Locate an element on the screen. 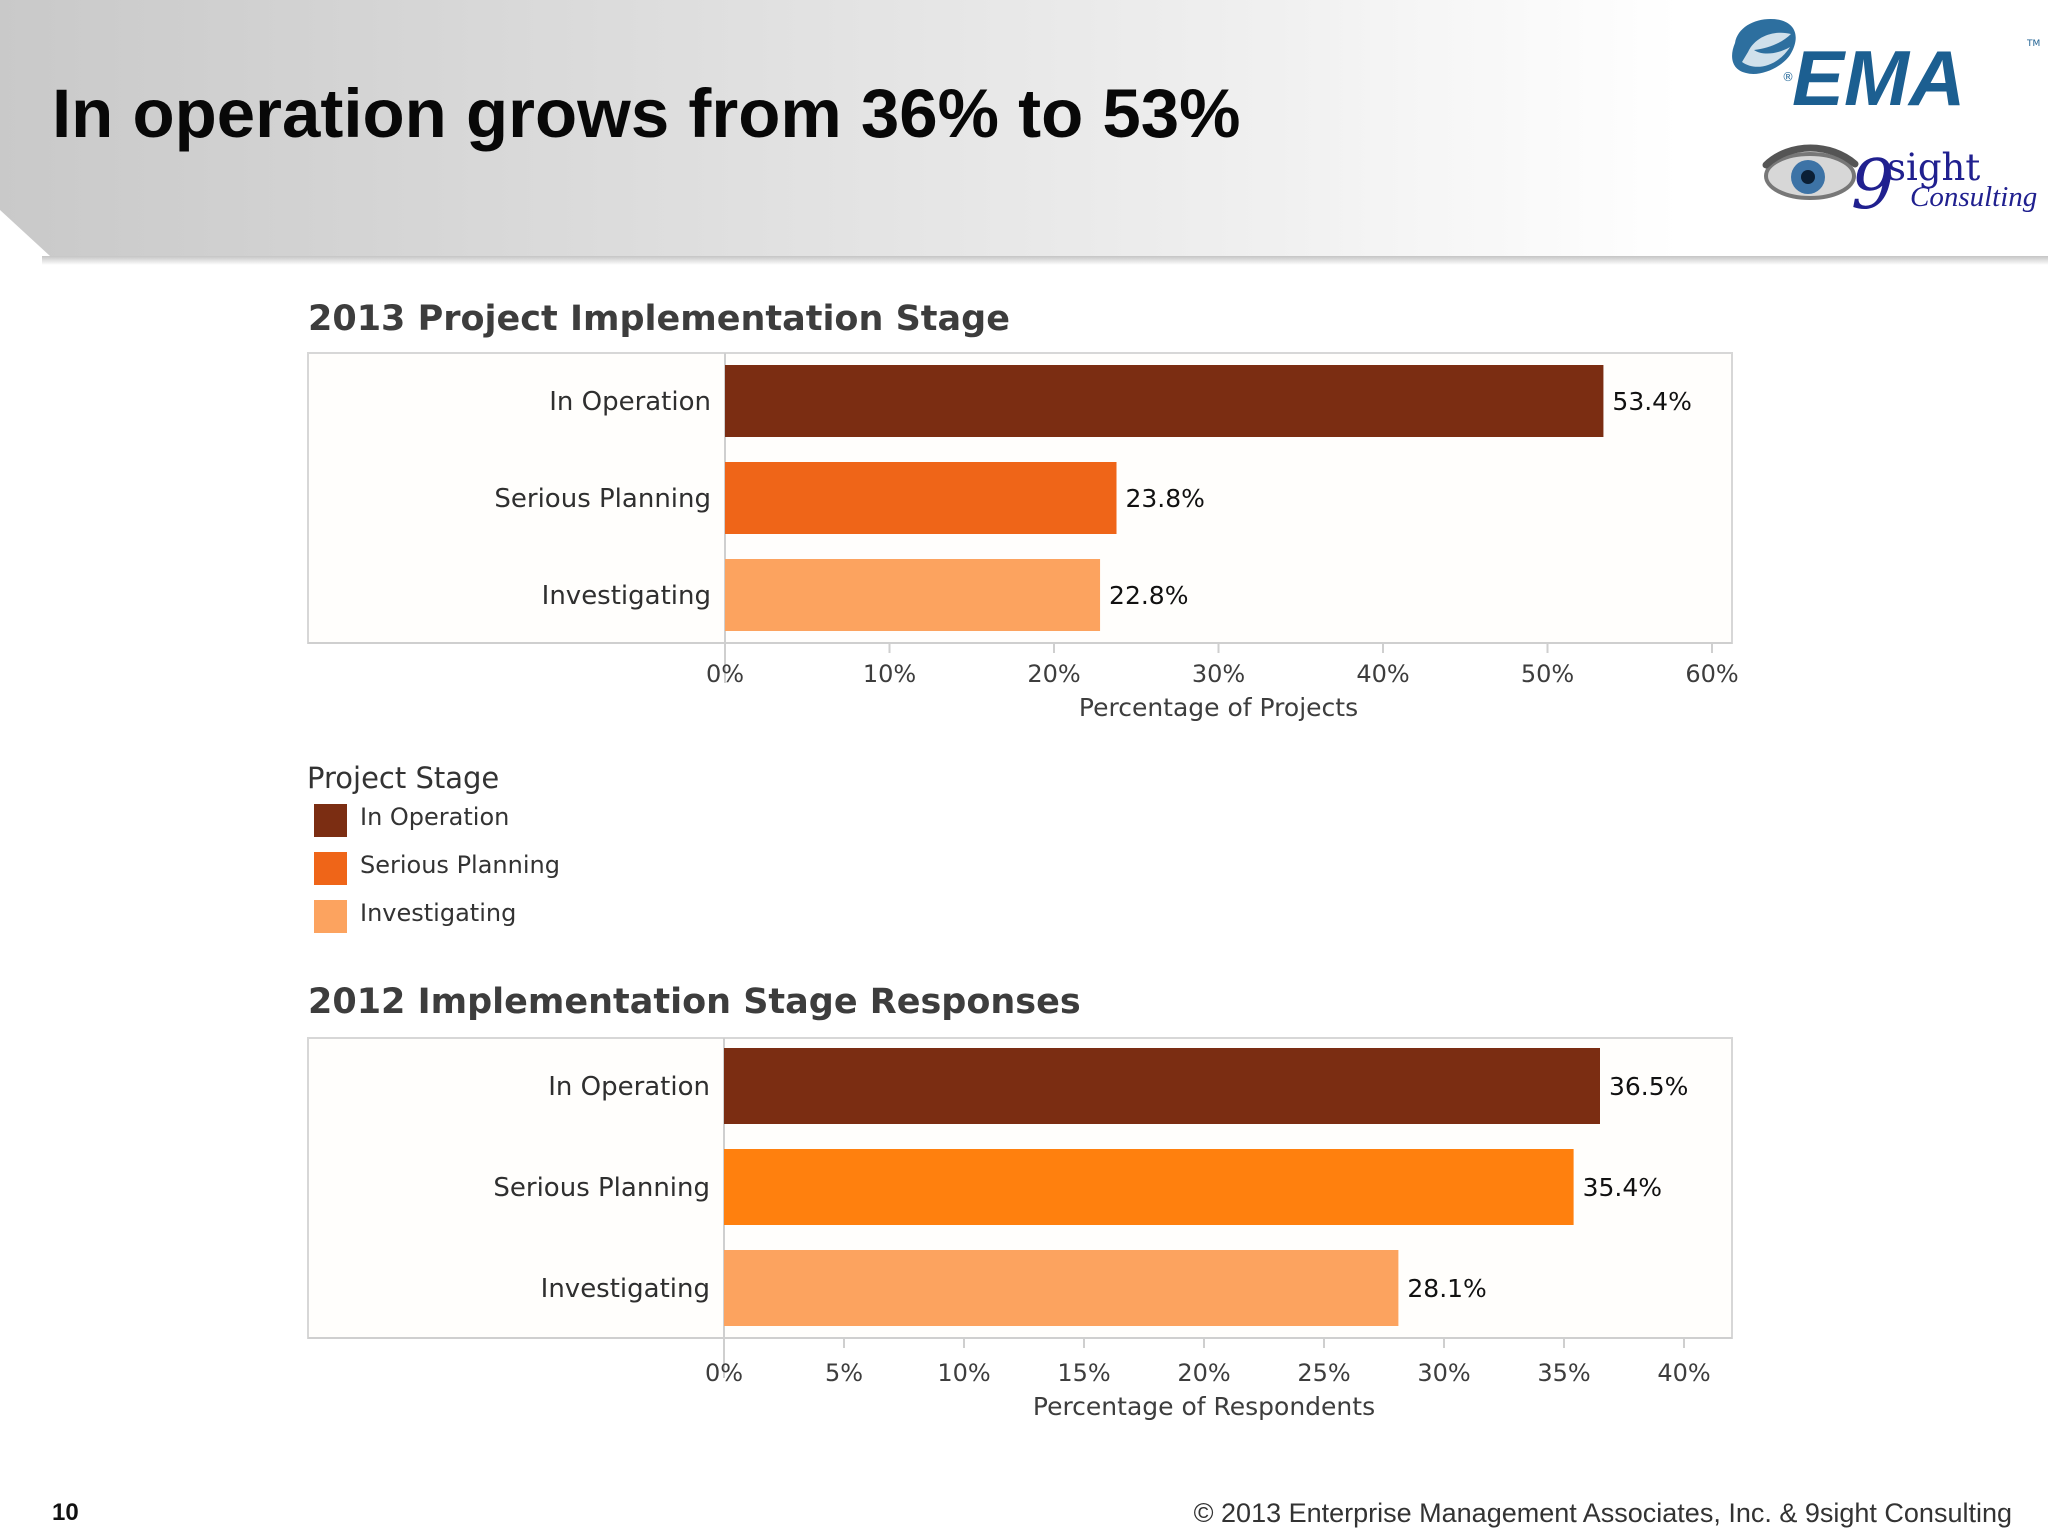  ema-swoosh-highlight-icon is located at coordinates (1766, 49).